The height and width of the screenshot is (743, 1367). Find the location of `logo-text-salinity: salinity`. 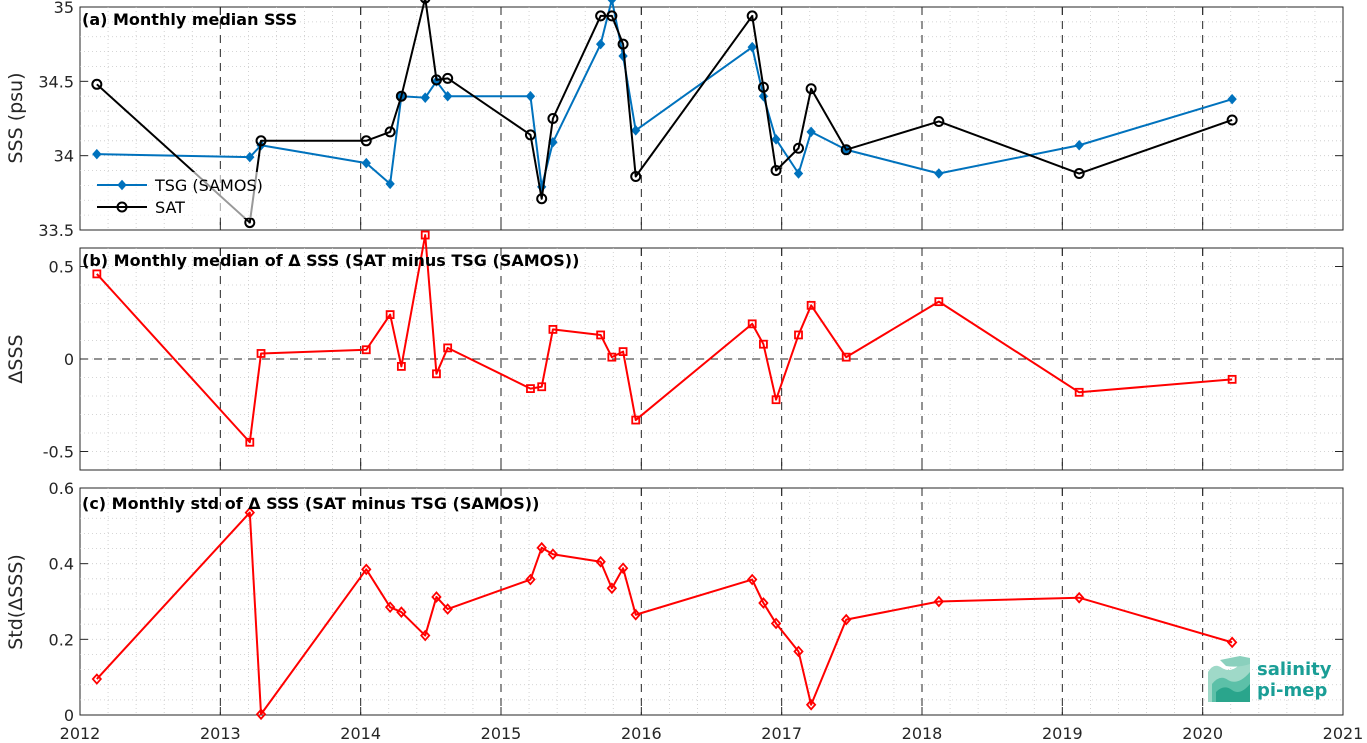

logo-text-salinity: salinity is located at coordinates (1294, 669).